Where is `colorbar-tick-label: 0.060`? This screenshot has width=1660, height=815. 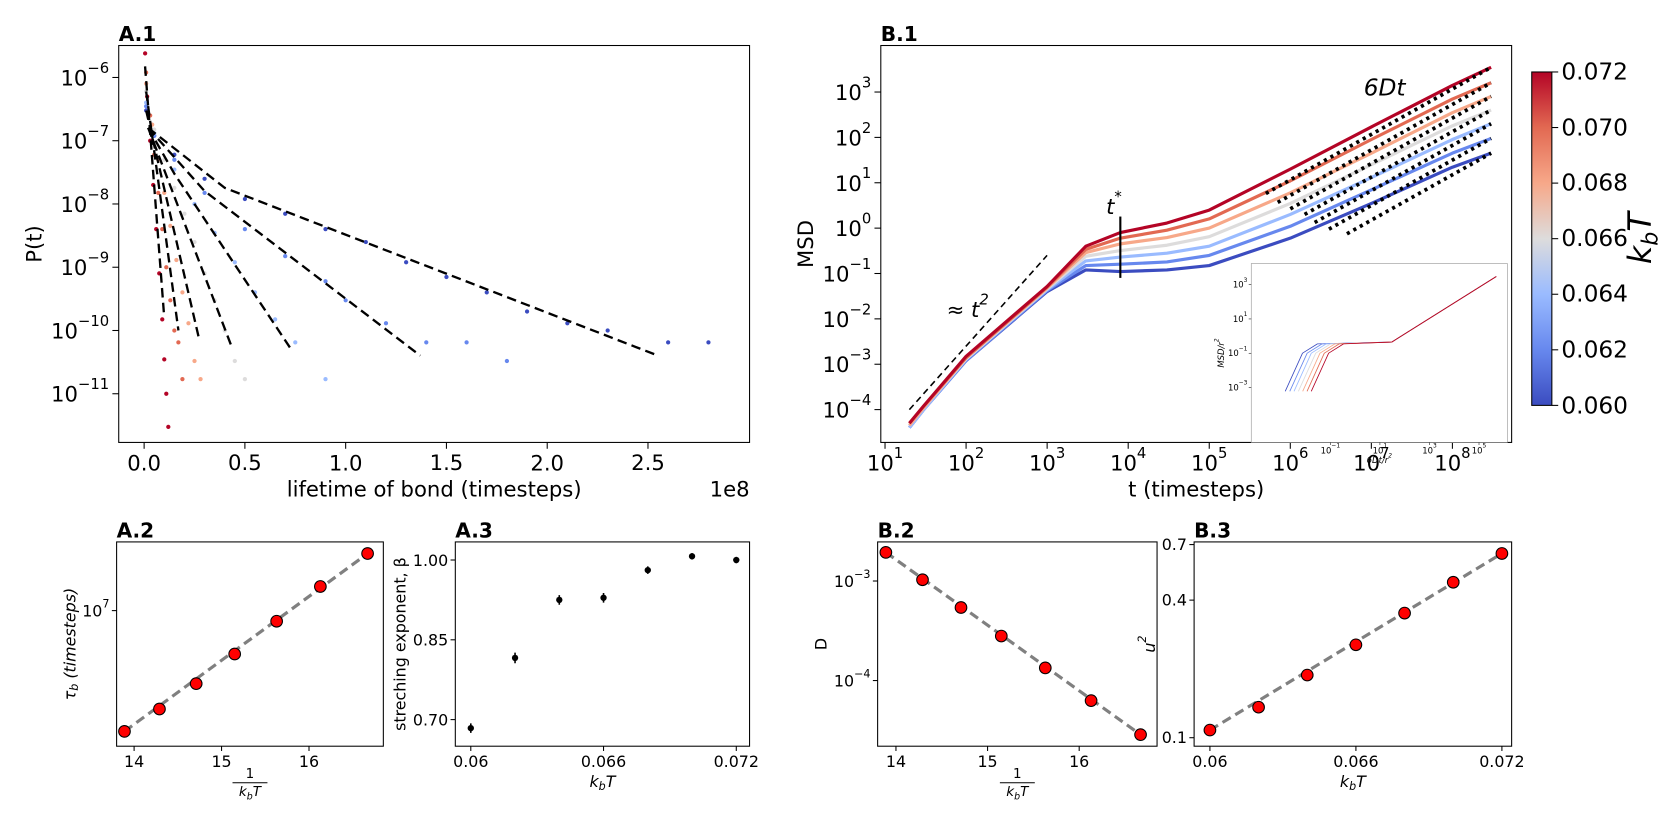
colorbar-tick-label: 0.060 is located at coordinates (1594, 405).